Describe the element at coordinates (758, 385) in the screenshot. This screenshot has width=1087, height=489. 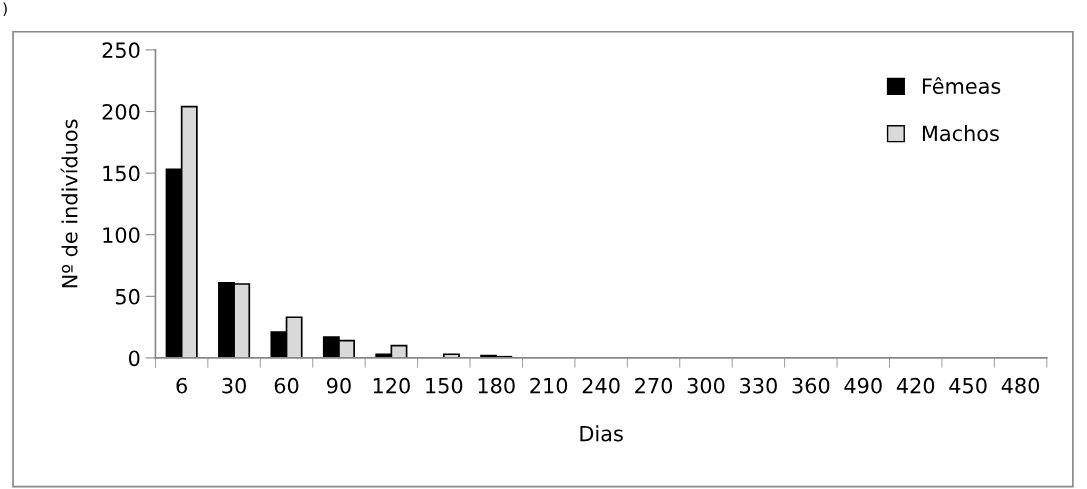
I see `x-tick-label: 330` at that location.